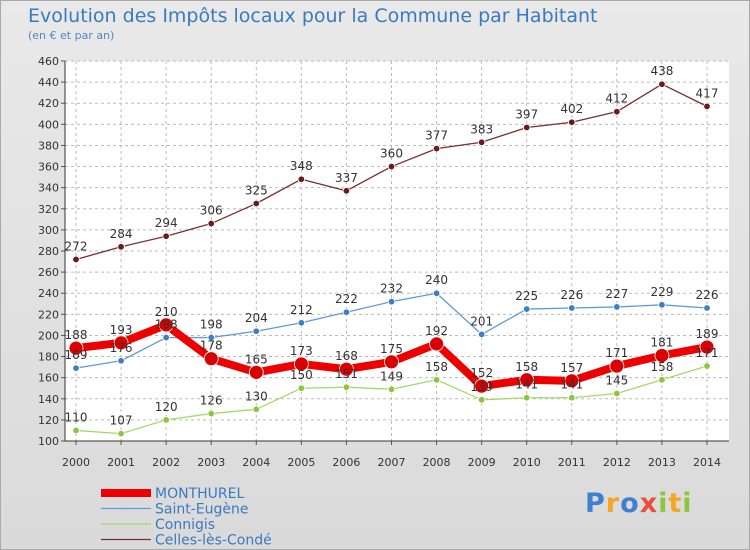 The width and height of the screenshot is (750, 550). What do you see at coordinates (707, 334) in the screenshot?
I see `data-label: 189` at bounding box center [707, 334].